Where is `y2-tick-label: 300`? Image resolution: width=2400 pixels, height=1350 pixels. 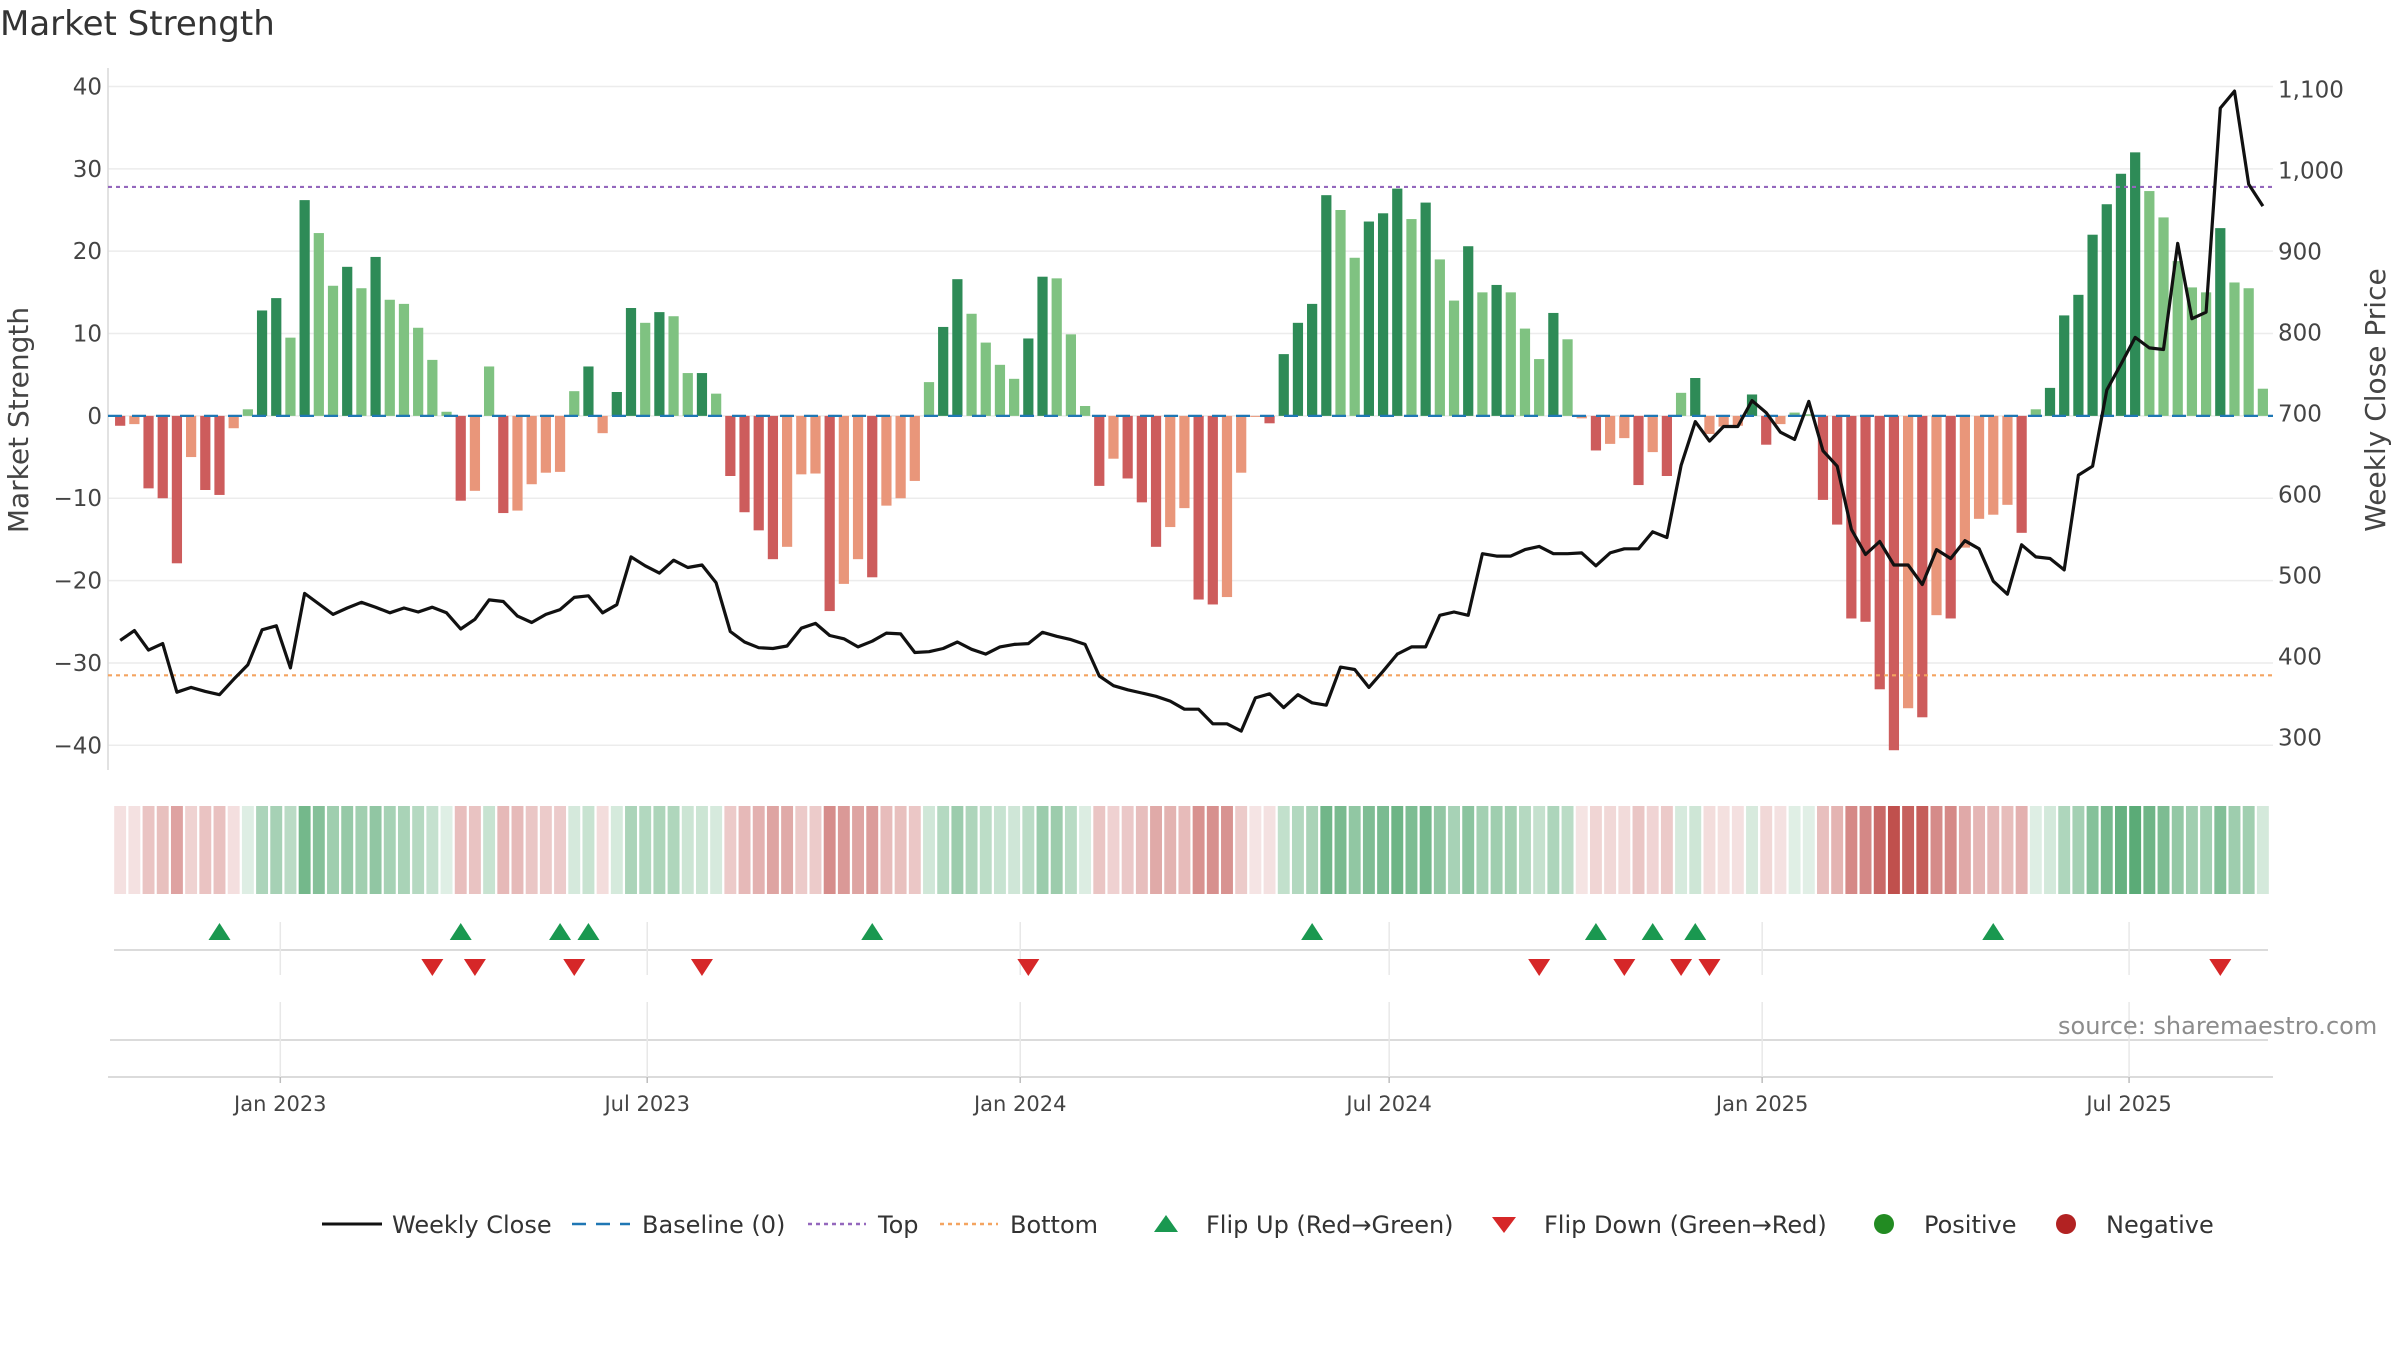
y2-tick-label: 300 is located at coordinates (2300, 739).